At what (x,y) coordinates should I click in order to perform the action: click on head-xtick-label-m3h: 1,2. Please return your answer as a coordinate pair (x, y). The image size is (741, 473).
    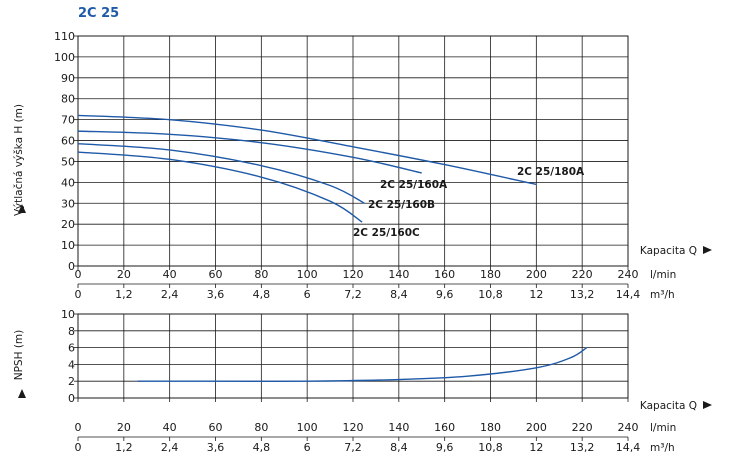
    Looking at the image, I should click on (124, 294).